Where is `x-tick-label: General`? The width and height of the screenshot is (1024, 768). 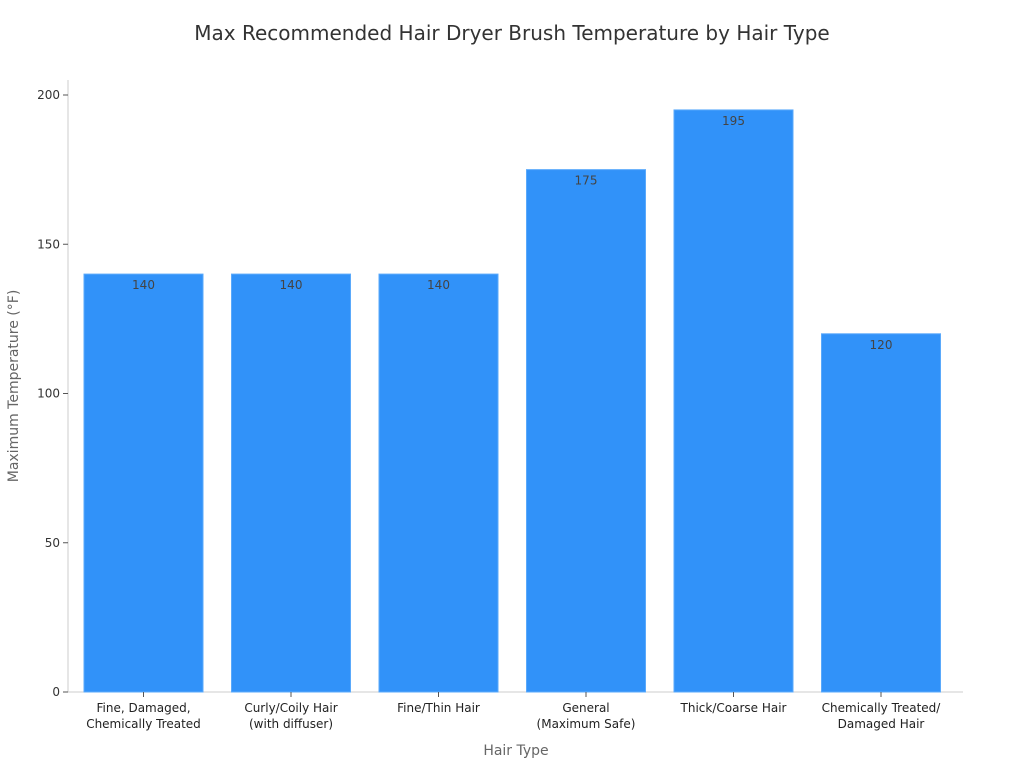
x-tick-label: General is located at coordinates (585, 708).